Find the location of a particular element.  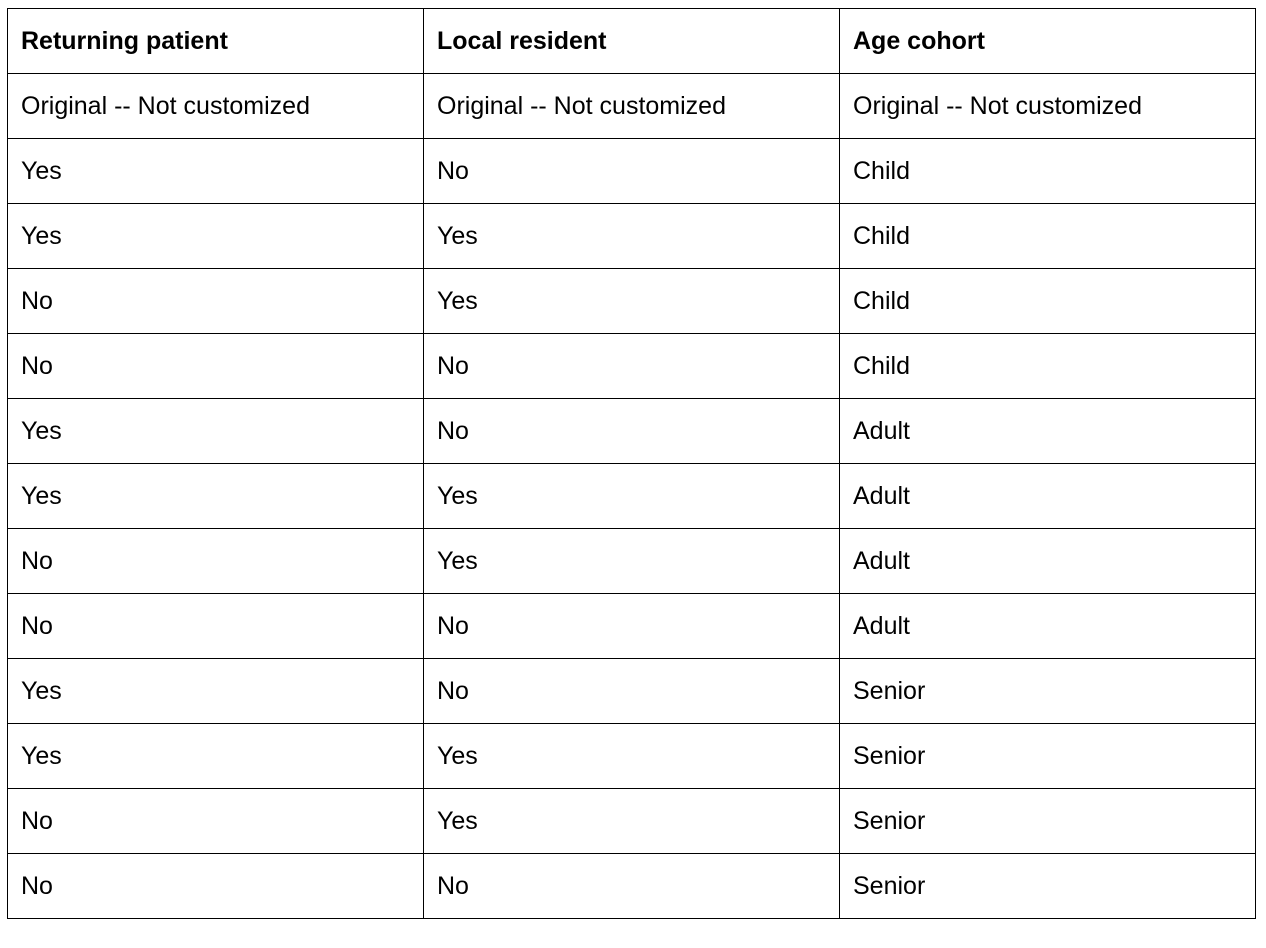

table-row: No No Adult is located at coordinates (631, 626).